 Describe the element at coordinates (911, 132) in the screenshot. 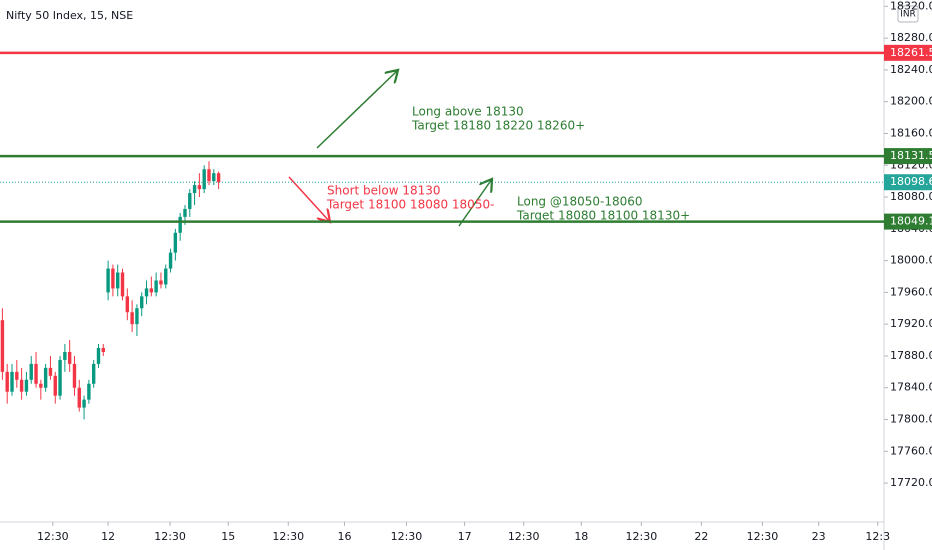

I see `y-tick-label: 18160.00` at that location.